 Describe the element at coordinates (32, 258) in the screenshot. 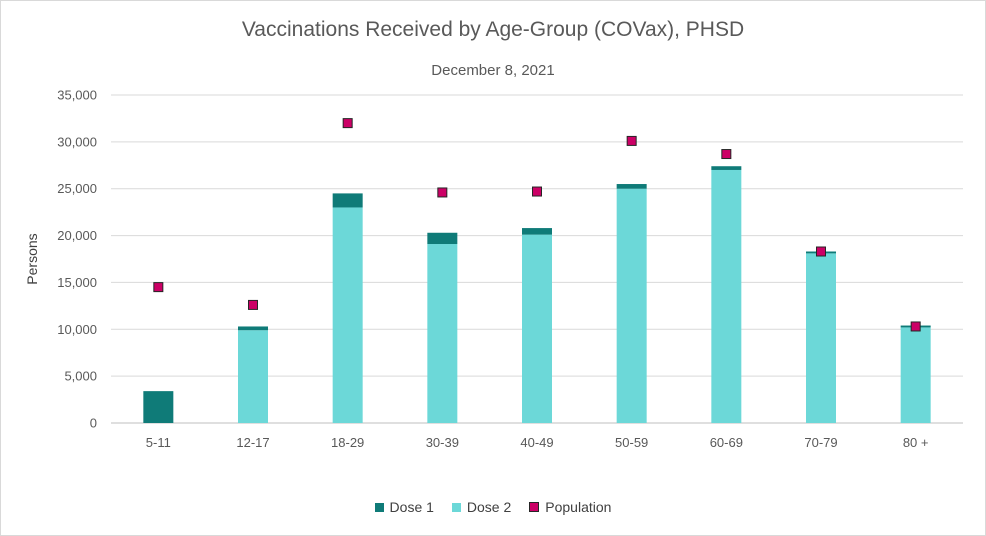

I see `y-axis-title: Persons` at that location.